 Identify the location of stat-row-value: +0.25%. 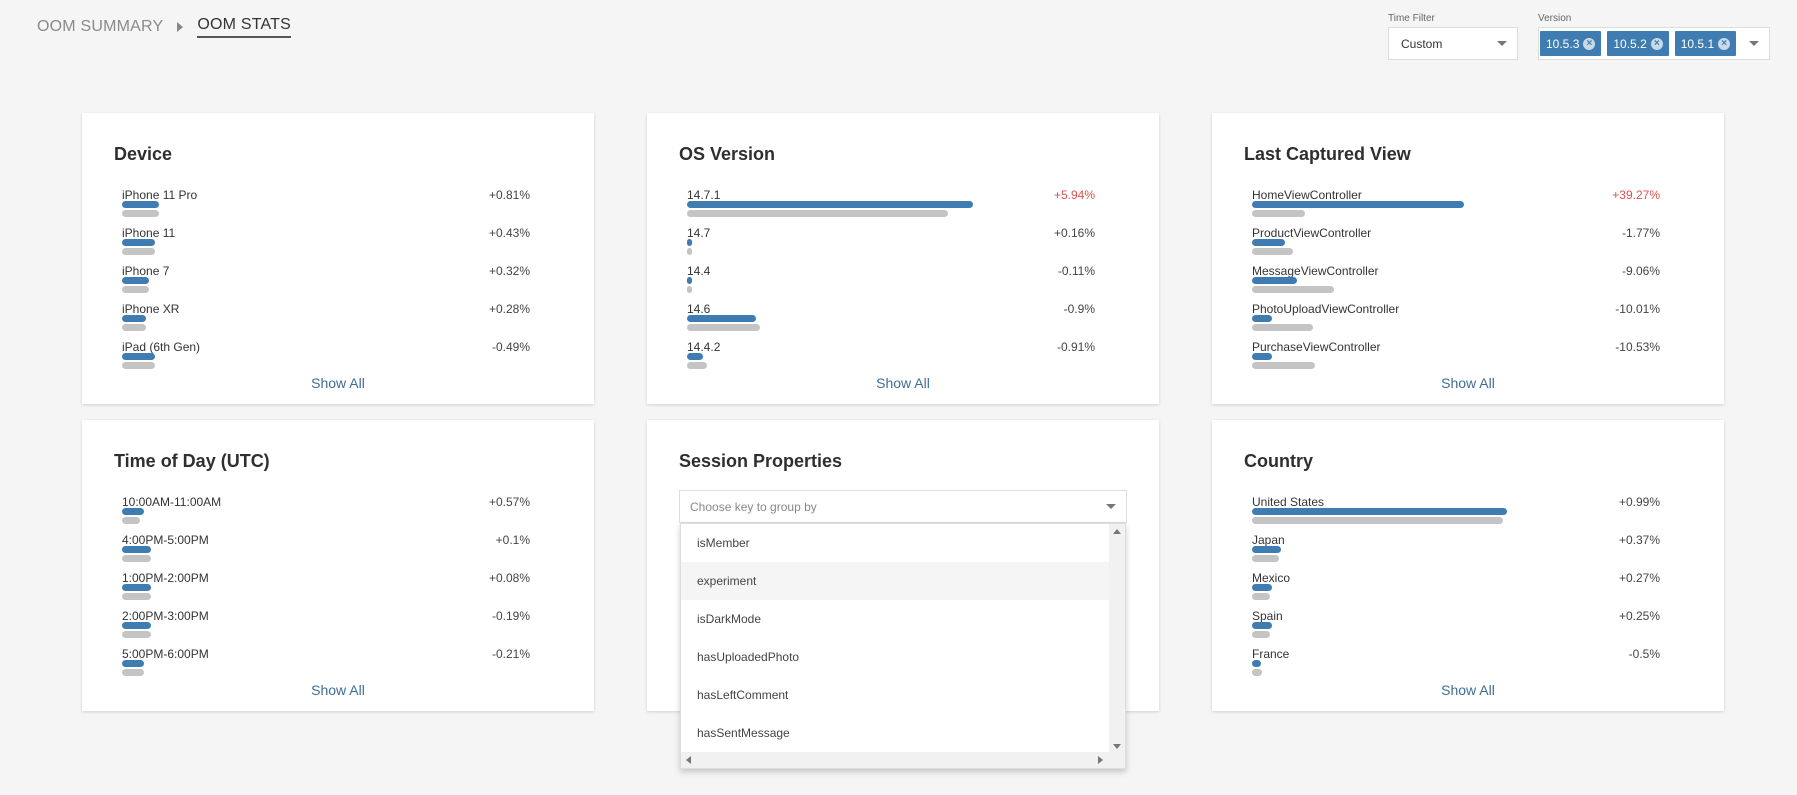
(1639, 616).